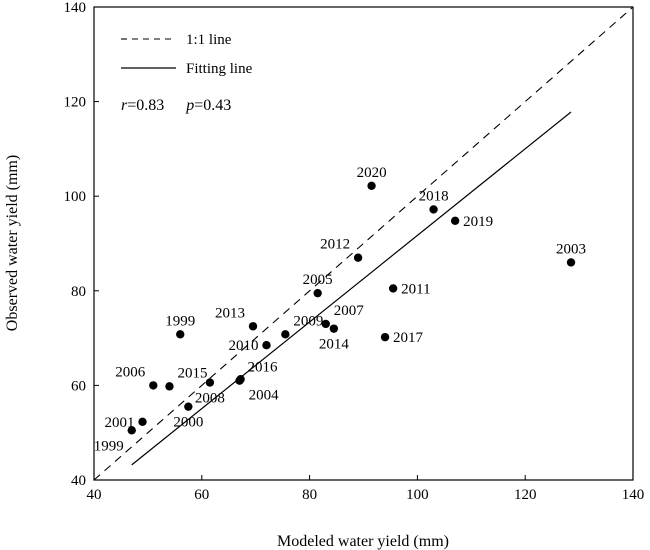 This screenshot has width=650, height=550. I want to click on point-label-2006: 2006, so click(130, 372).